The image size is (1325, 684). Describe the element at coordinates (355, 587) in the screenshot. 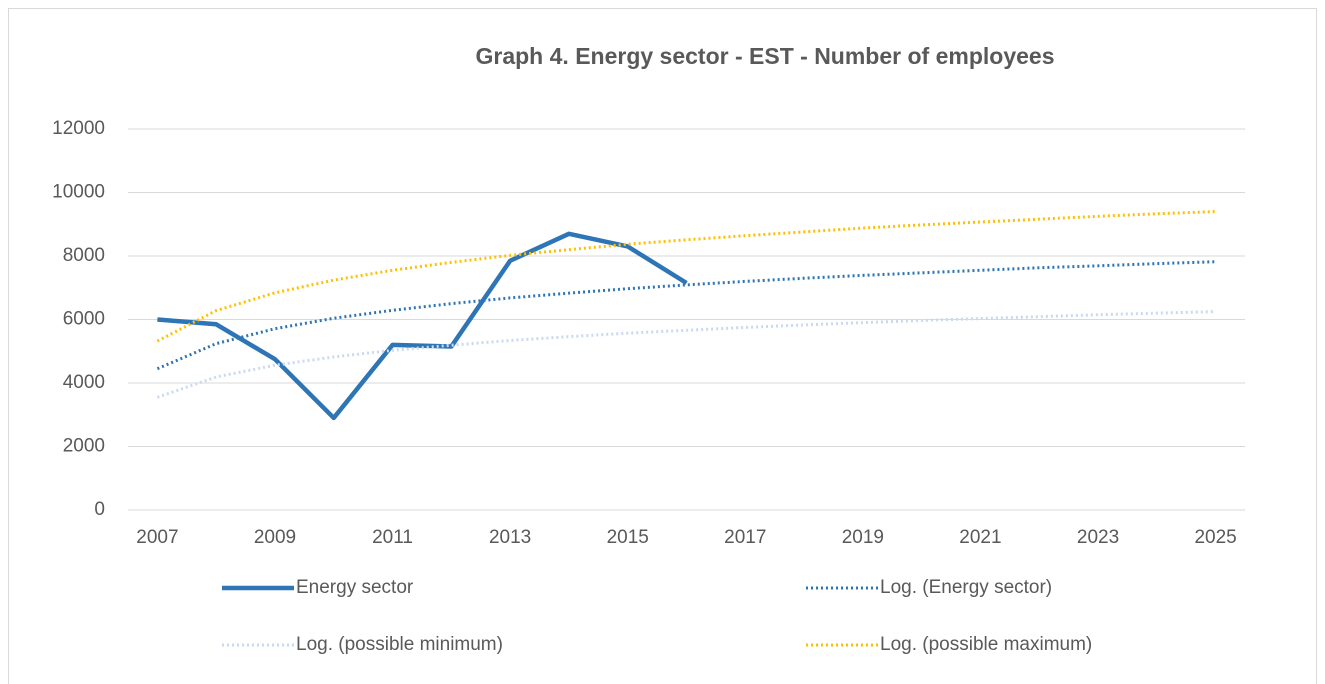

I see `legend-label: Energy sector` at that location.